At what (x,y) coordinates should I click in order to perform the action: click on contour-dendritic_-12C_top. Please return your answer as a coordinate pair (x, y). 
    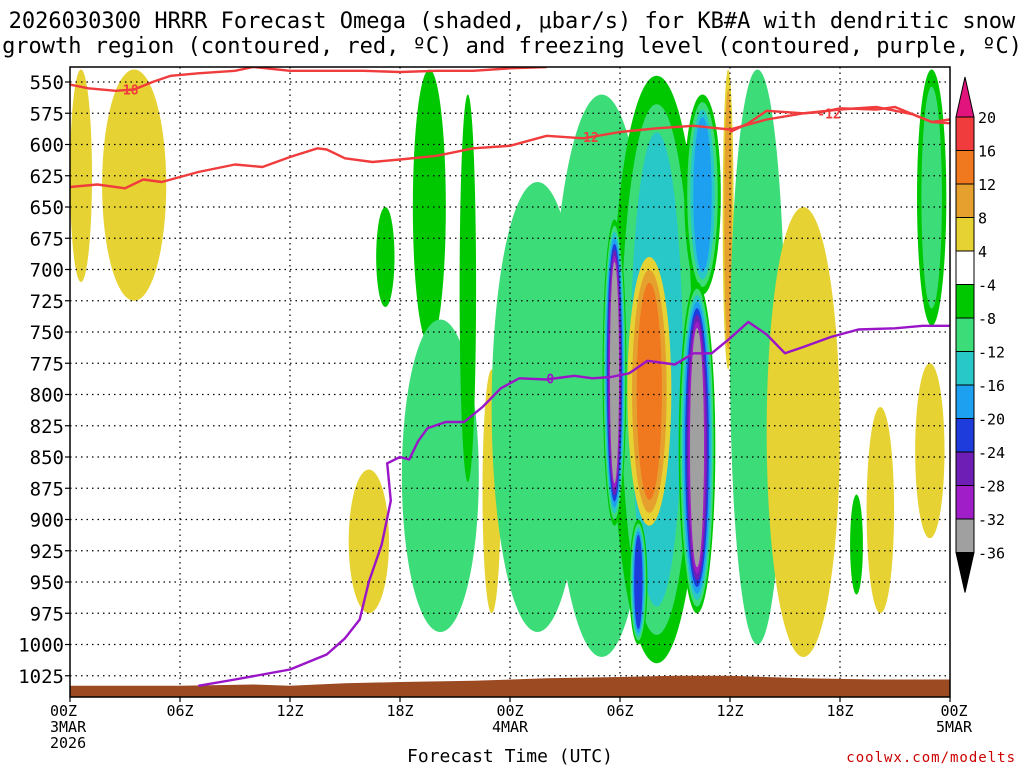
    Looking at the image, I should click on (400, 70).